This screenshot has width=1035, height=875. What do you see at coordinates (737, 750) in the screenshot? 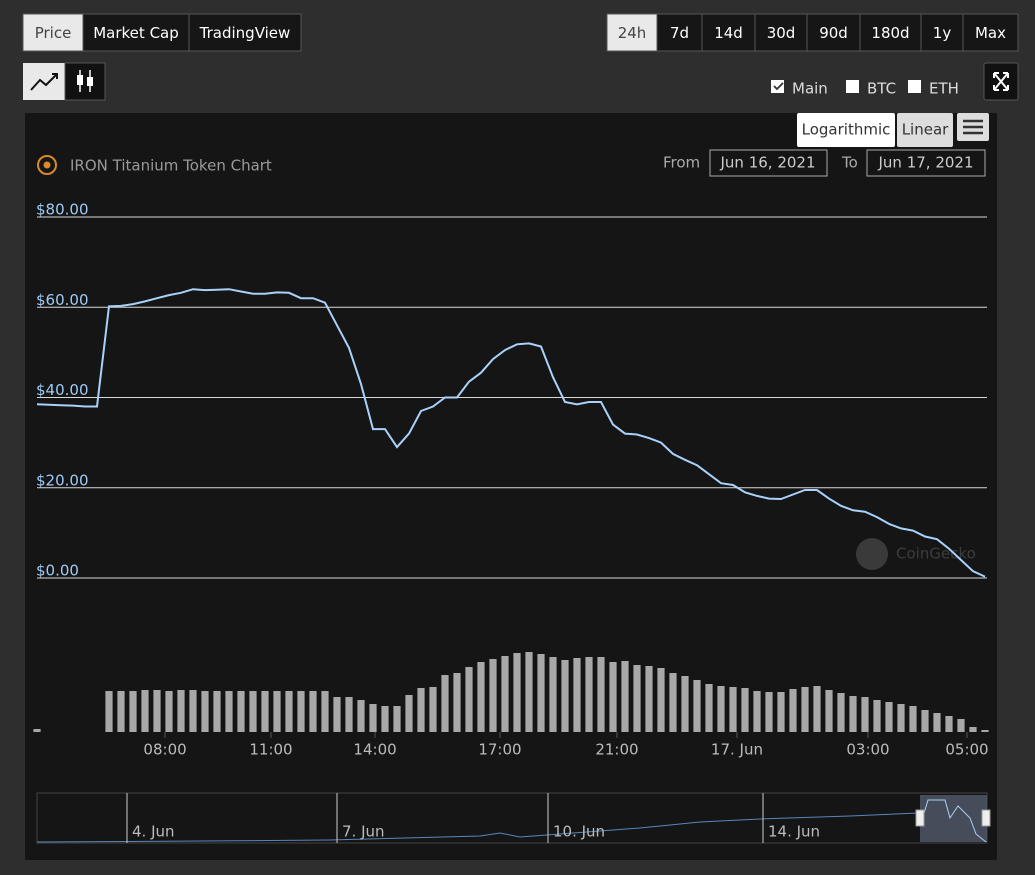
I see `x-tick-label: 17. Jun` at bounding box center [737, 750].